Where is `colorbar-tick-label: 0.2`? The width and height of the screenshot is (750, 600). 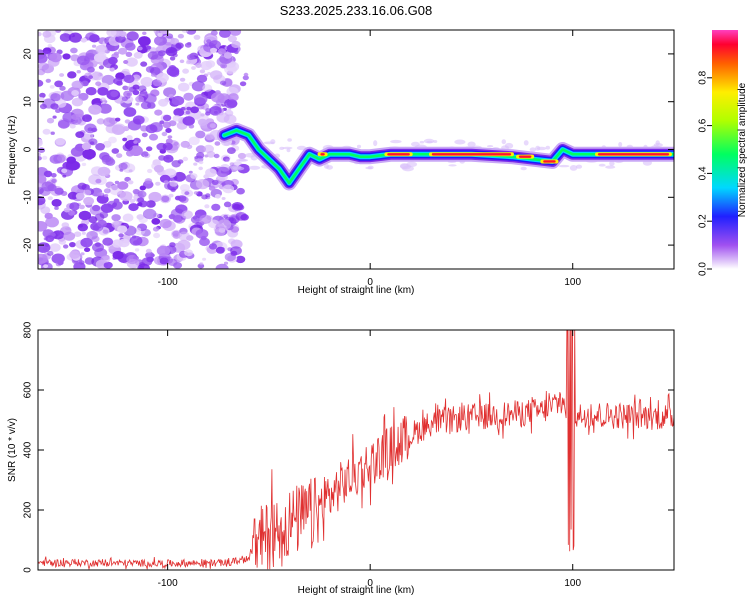 colorbar-tick-label: 0.2 is located at coordinates (703, 221).